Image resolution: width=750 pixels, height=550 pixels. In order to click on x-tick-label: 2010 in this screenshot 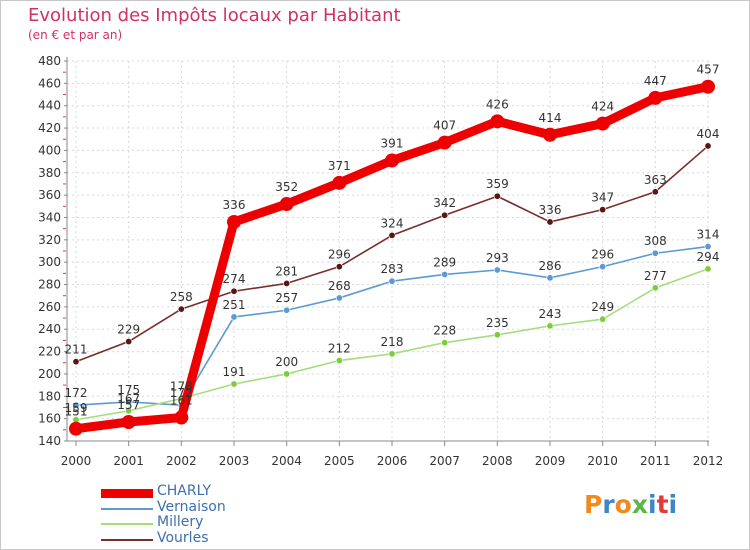, I will do `click(602, 461)`.